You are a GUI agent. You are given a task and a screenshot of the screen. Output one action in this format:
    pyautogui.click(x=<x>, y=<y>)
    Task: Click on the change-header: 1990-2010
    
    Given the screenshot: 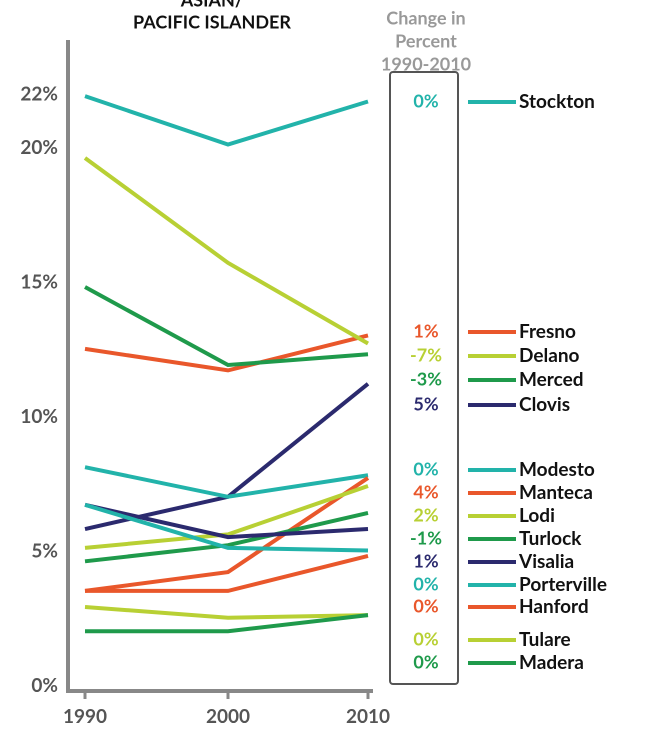 What is the action you would take?
    pyautogui.click(x=426, y=64)
    